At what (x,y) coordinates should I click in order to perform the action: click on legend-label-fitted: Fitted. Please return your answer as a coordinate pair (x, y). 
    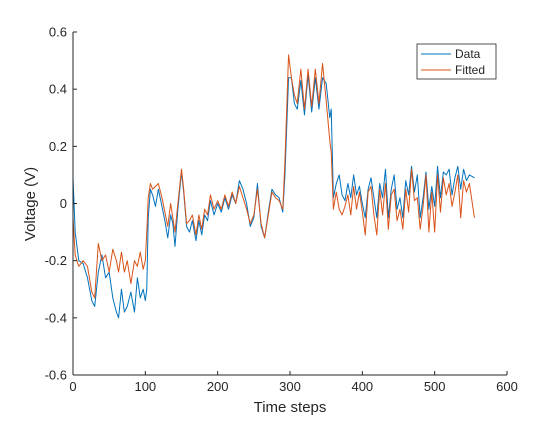
    Looking at the image, I should click on (470, 70).